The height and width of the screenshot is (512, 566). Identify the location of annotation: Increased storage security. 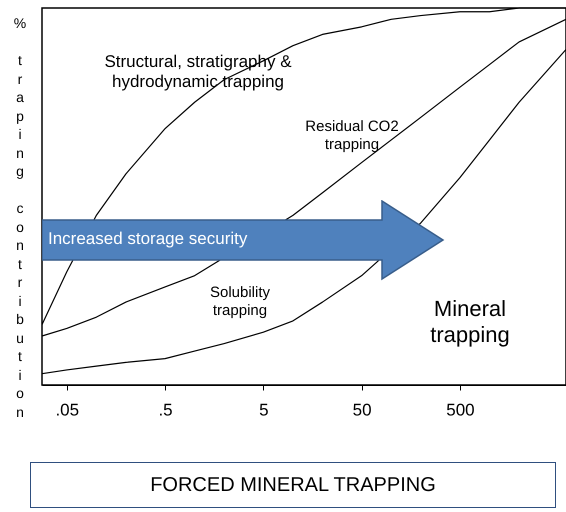
(148, 239).